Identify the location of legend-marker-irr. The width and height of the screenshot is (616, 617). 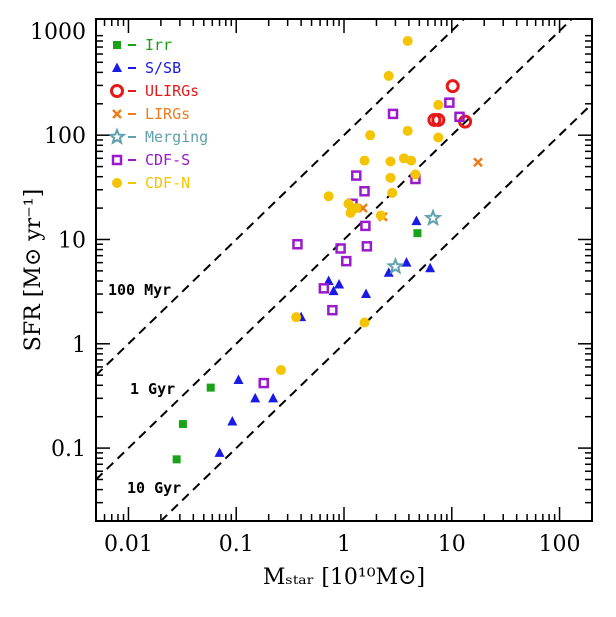
(117, 45).